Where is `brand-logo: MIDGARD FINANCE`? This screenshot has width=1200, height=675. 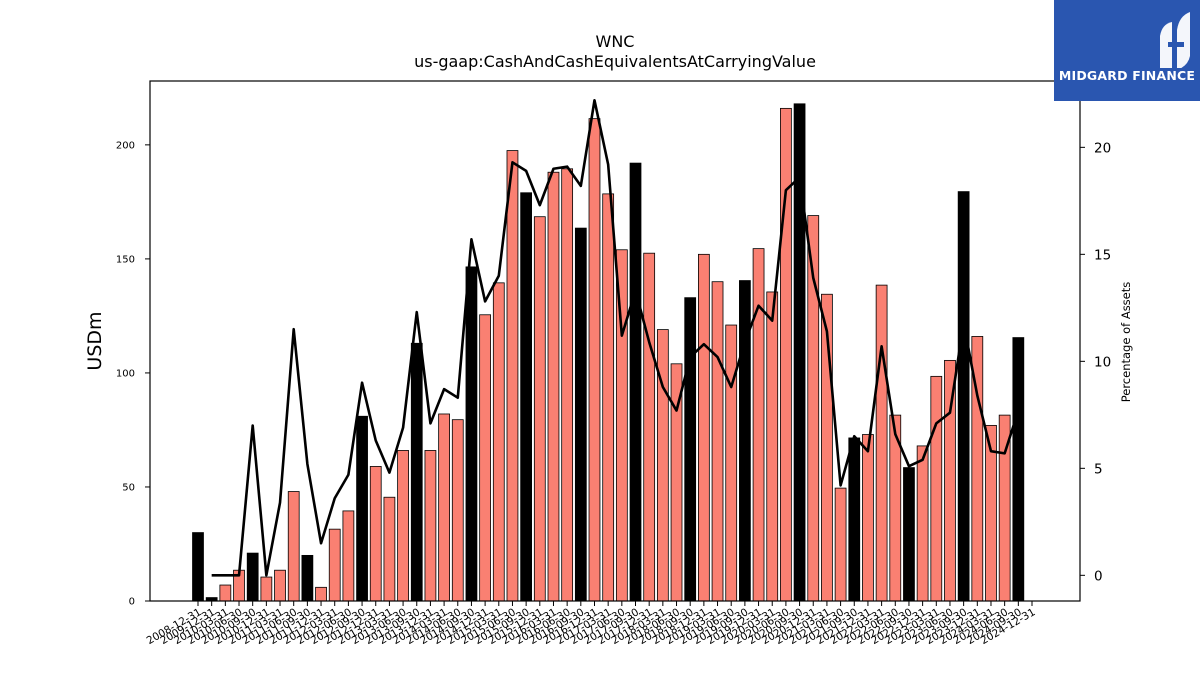
brand-logo: MIDGARD FINANCE is located at coordinates (1127, 50).